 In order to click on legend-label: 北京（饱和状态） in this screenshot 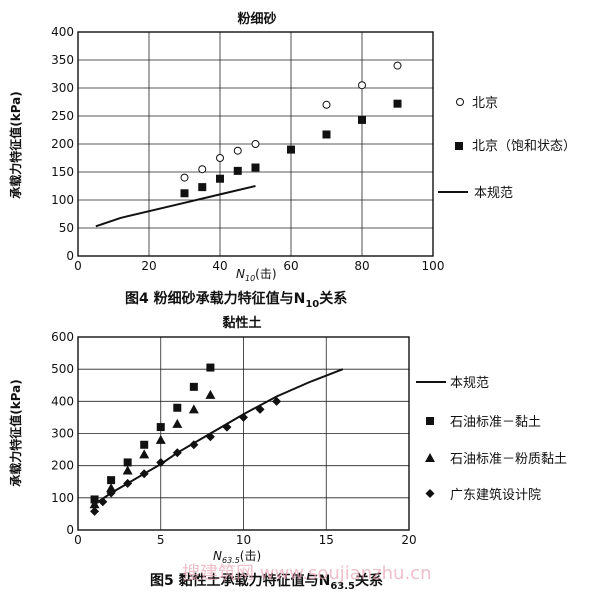, I will do `click(524, 146)`.